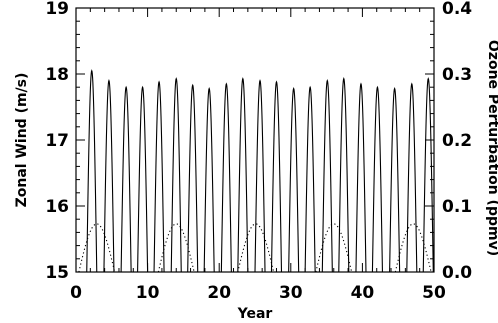  What do you see at coordinates (148, 293) in the screenshot?
I see `x-tick-label: 10` at bounding box center [148, 293].